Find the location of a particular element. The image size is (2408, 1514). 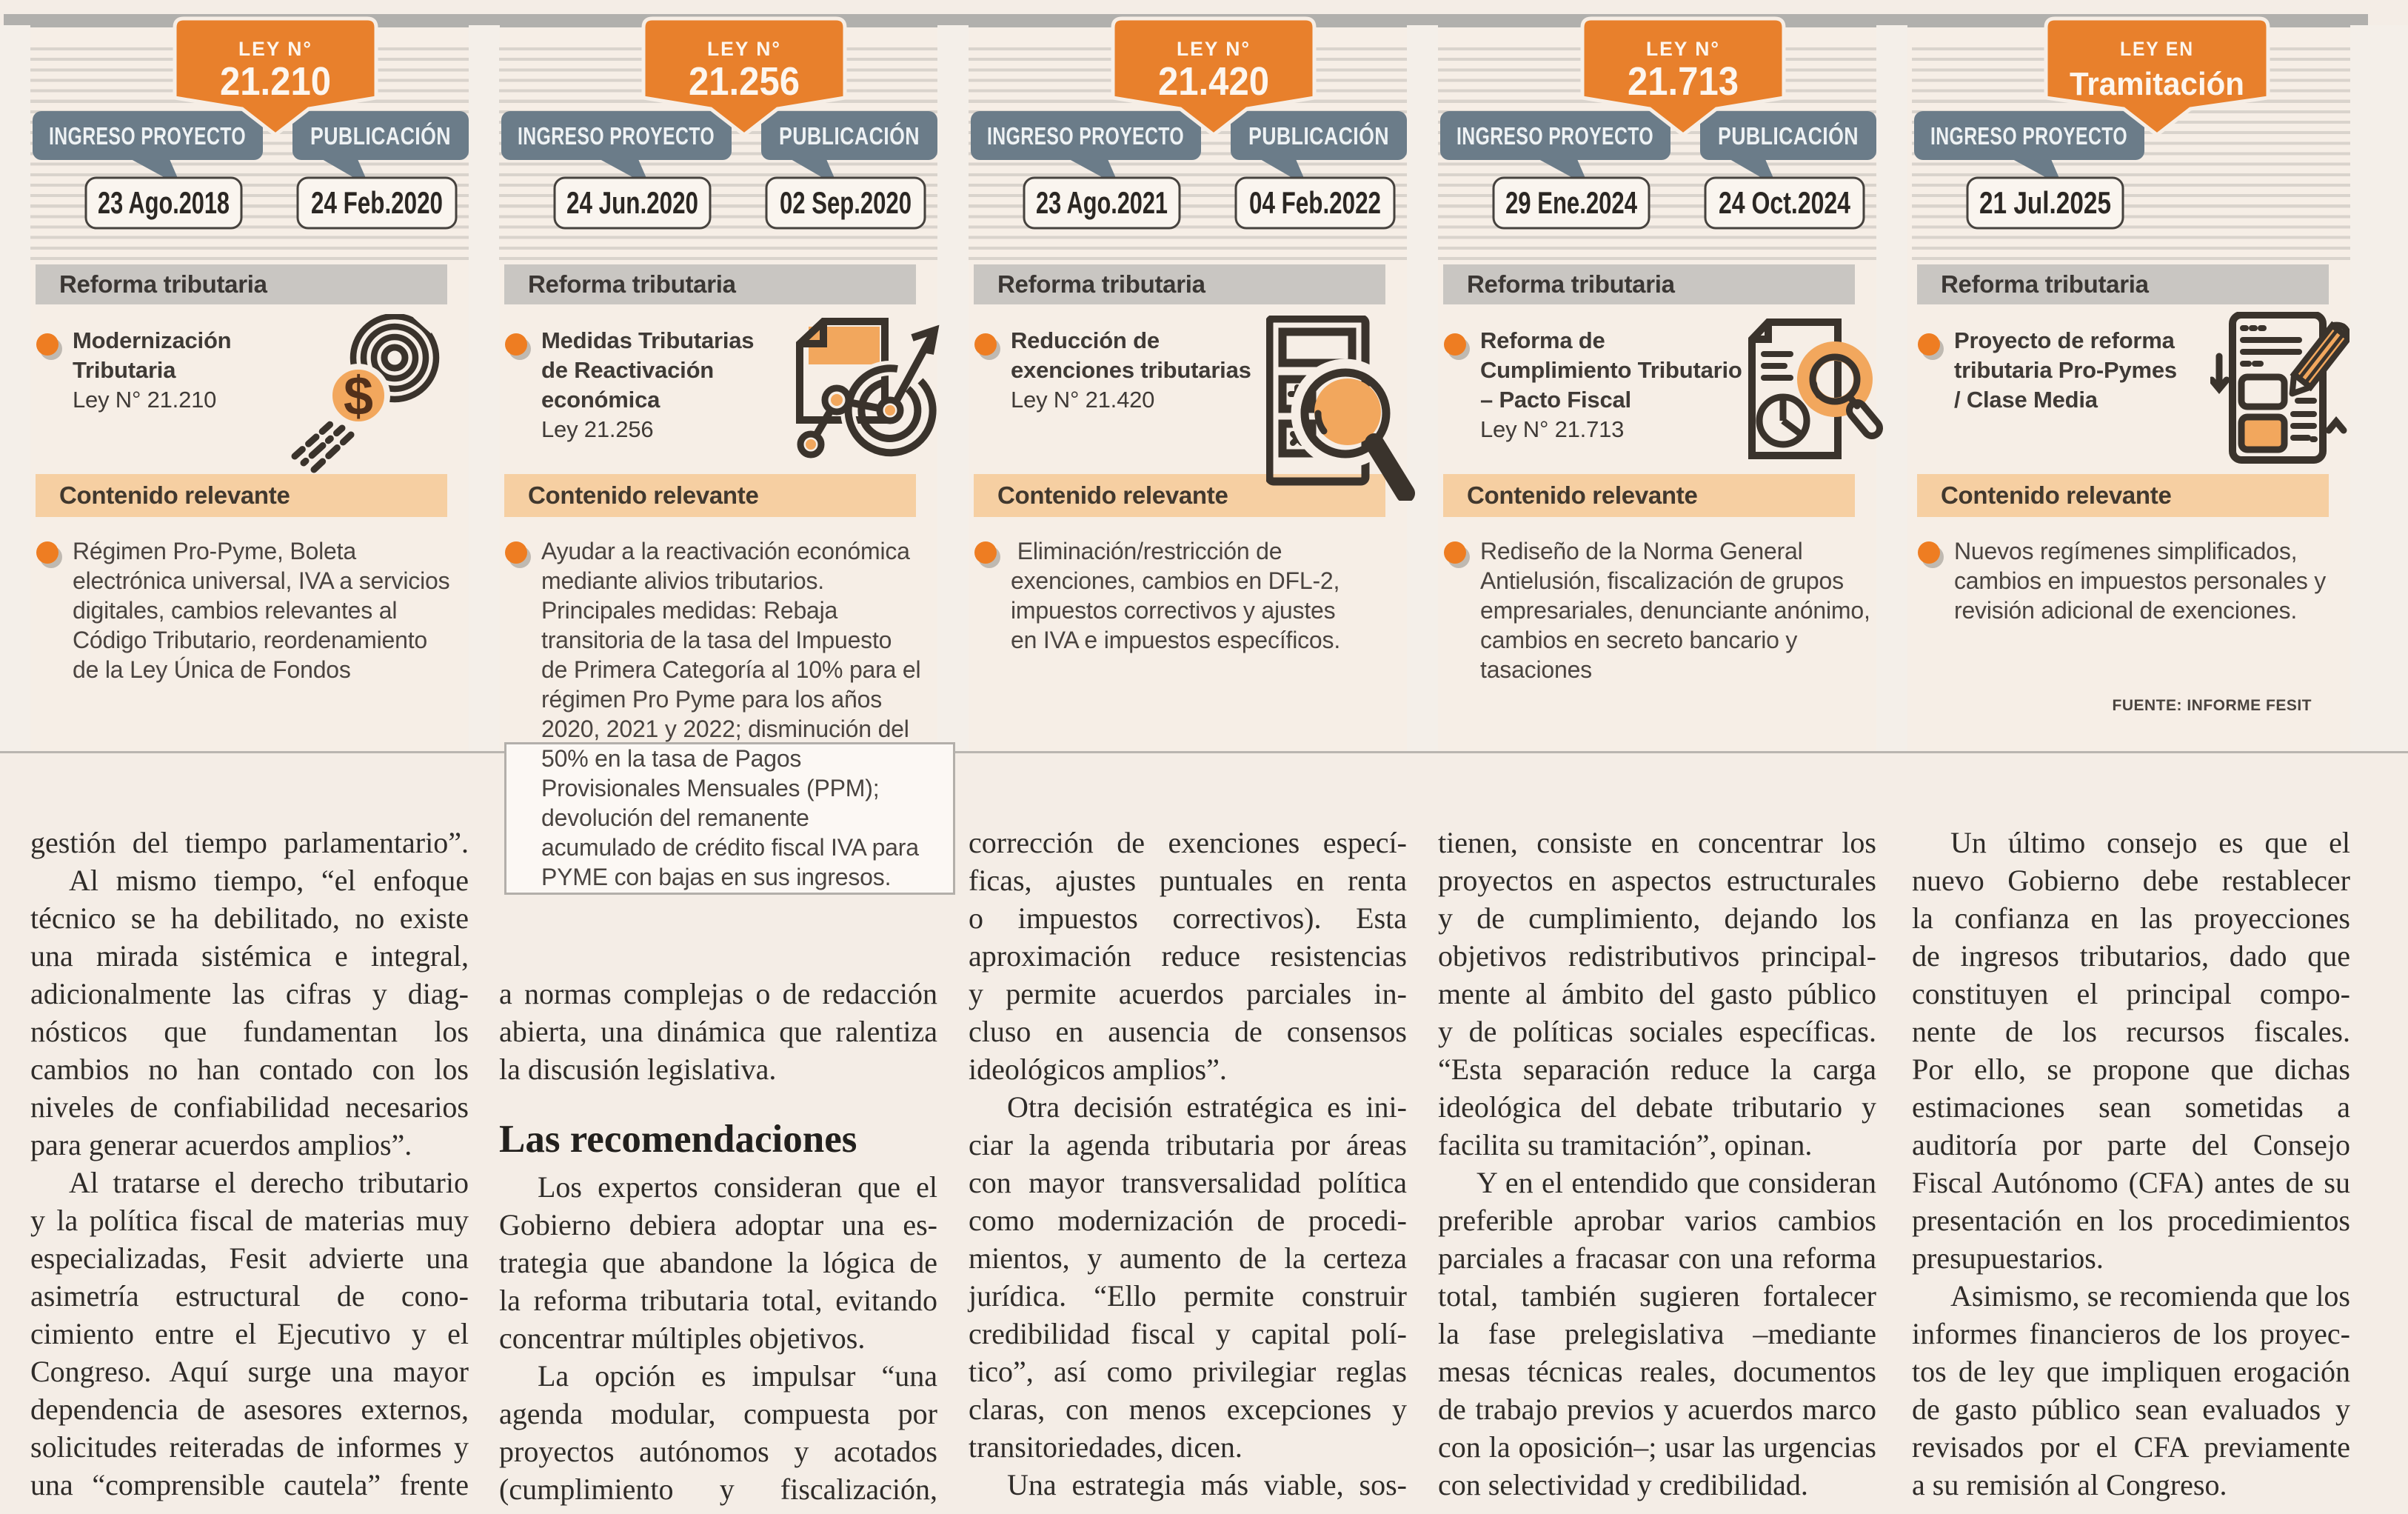

svg-text: 23 Ago.2021 is located at coordinates (1102, 202).